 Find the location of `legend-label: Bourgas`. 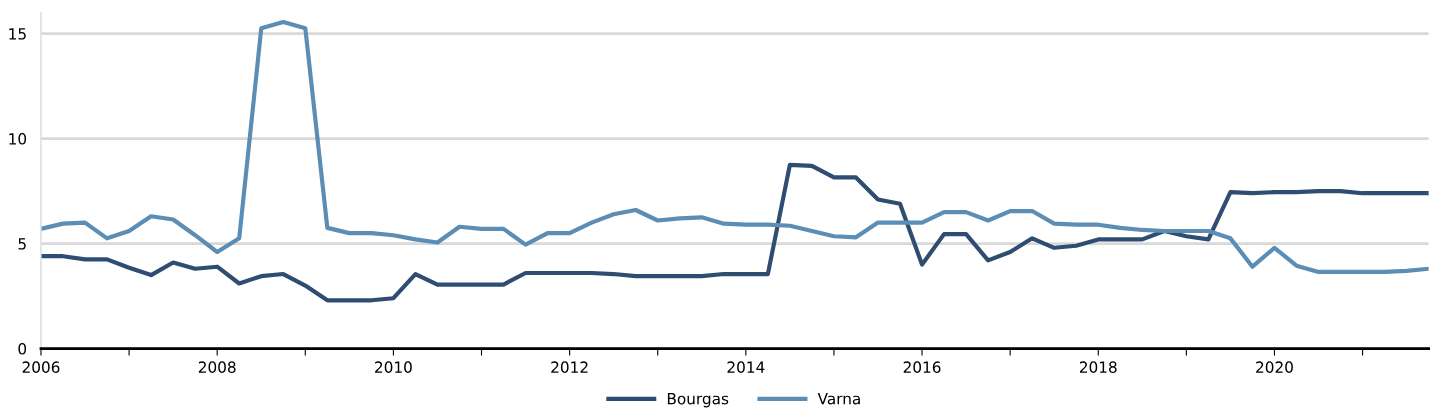

legend-label: Bourgas is located at coordinates (698, 400).